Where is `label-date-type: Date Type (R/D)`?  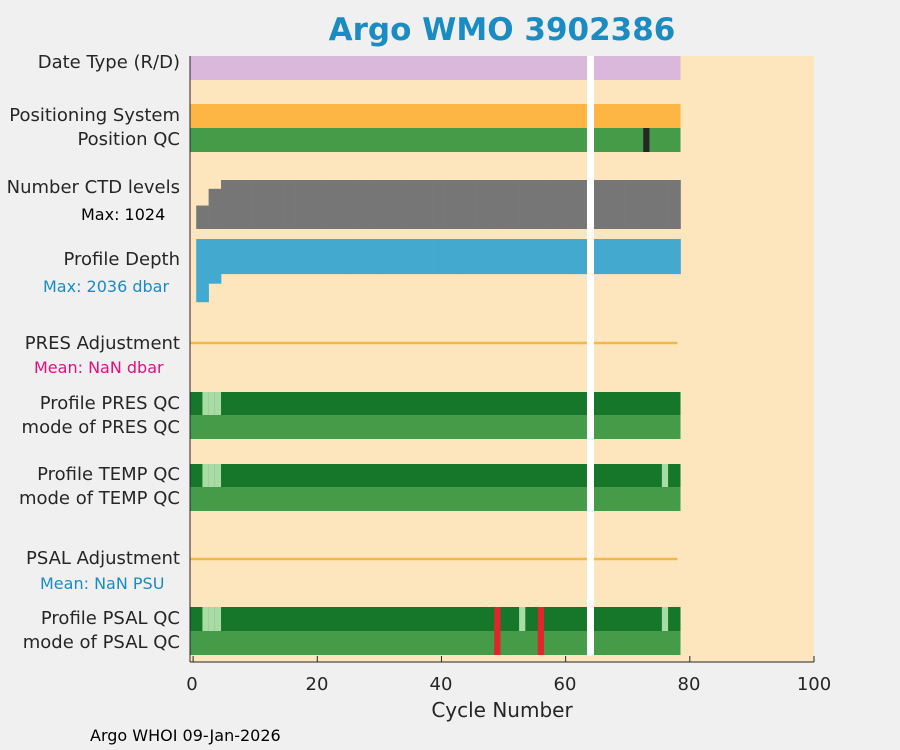 label-date-type: Date Type (R/D) is located at coordinates (108, 62).